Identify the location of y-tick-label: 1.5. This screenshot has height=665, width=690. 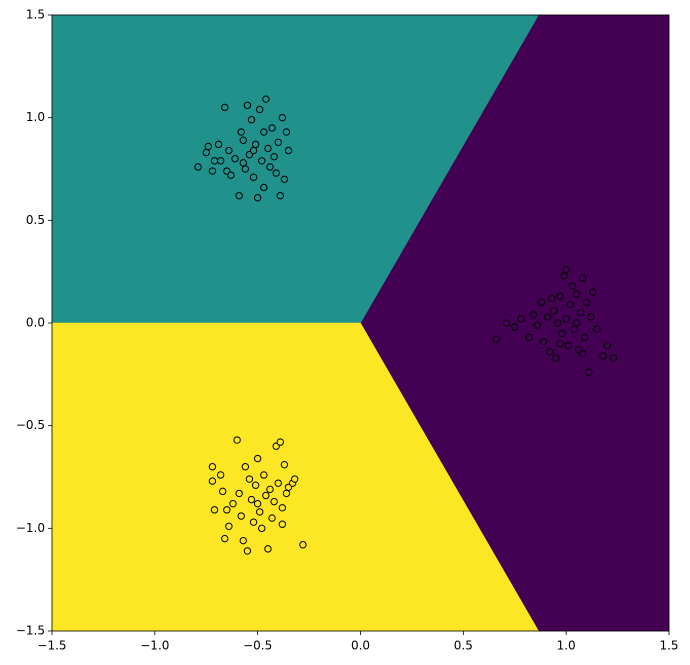
(35, 15).